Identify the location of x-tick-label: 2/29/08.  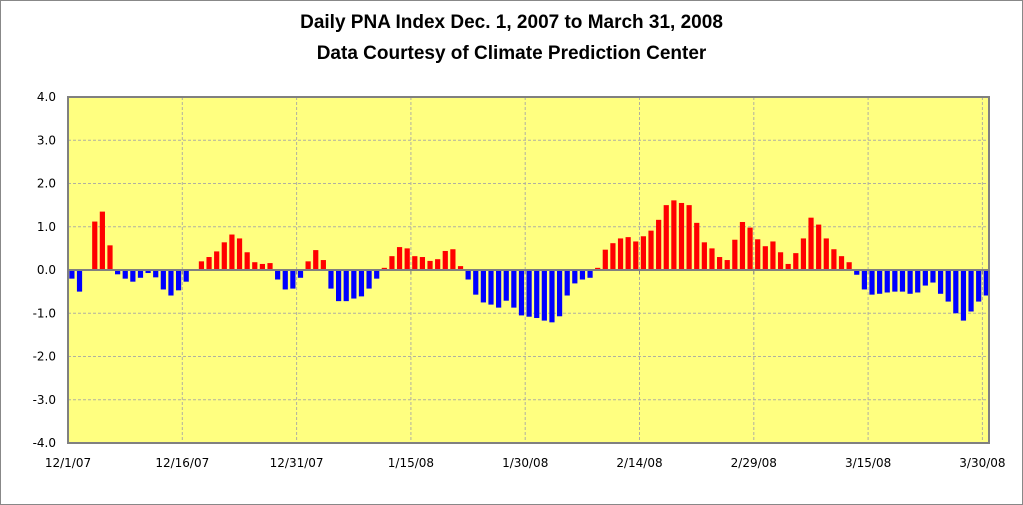
(754, 463).